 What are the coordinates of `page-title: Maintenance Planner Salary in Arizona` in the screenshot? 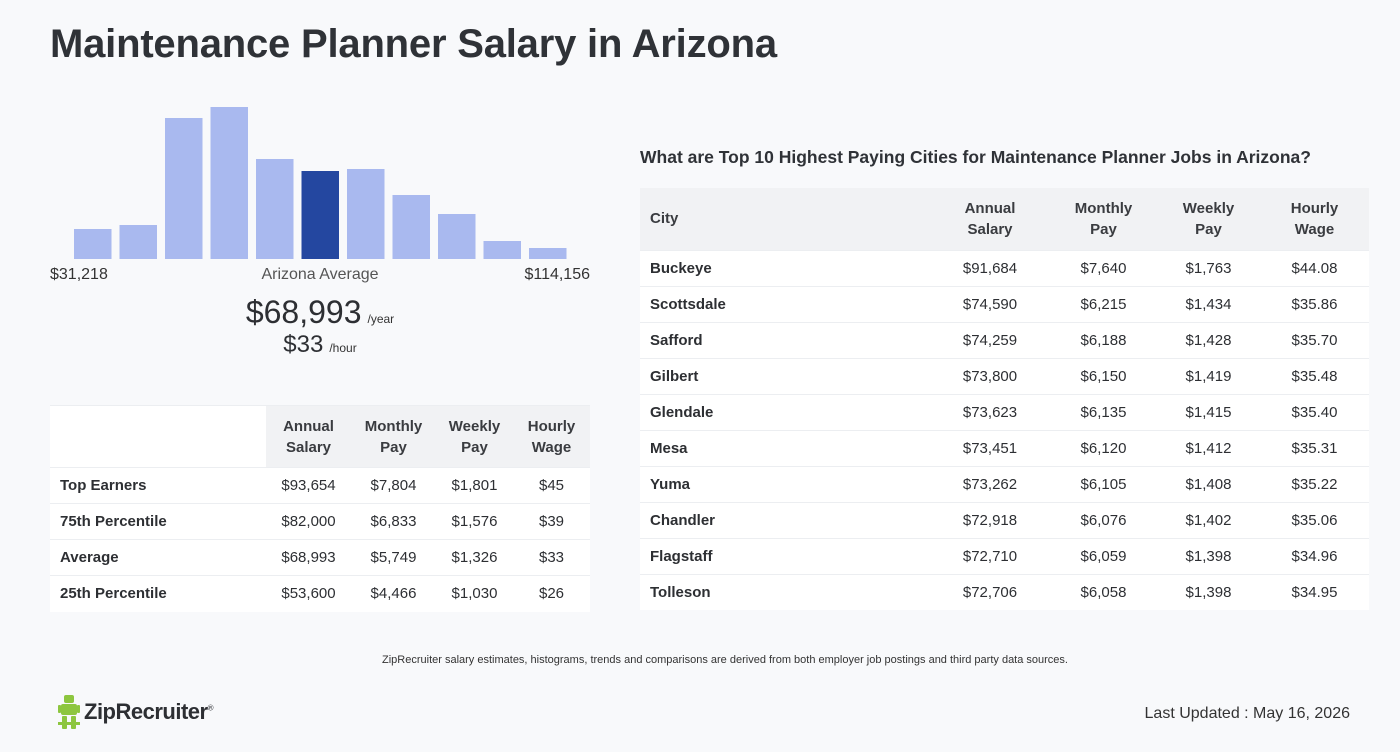 It's located at (413, 44).